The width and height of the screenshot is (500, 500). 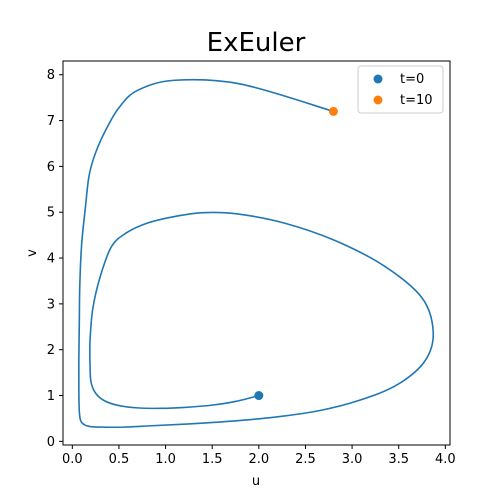 What do you see at coordinates (258, 459) in the screenshot?
I see `x-tick-label: 2.0` at bounding box center [258, 459].